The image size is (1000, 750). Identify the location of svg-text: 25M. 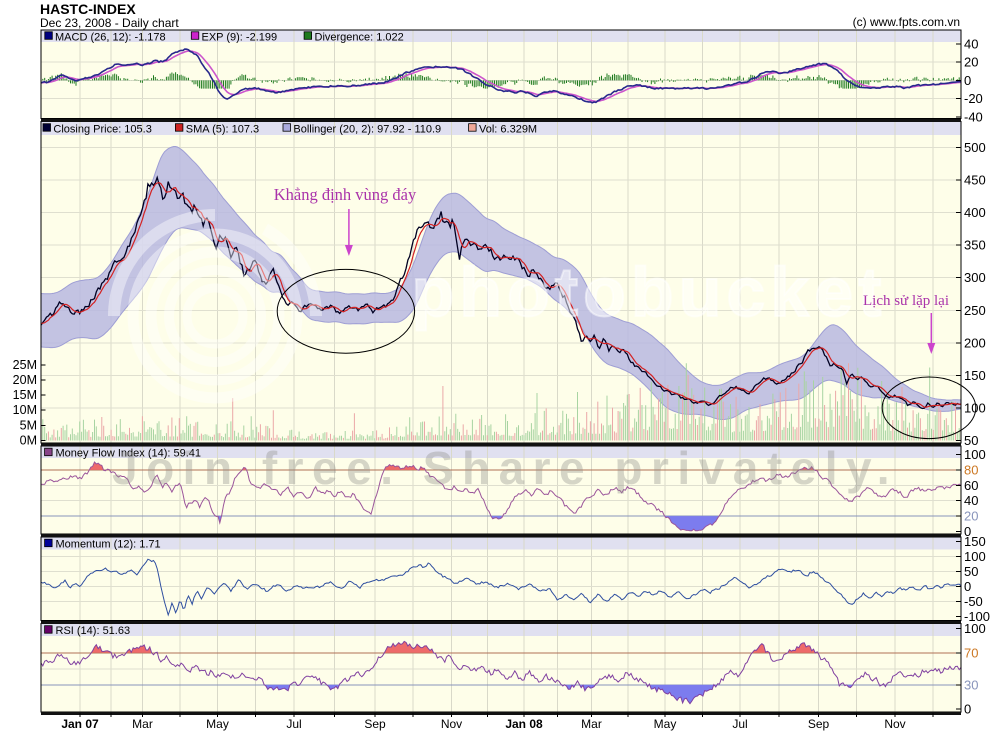
(25, 365).